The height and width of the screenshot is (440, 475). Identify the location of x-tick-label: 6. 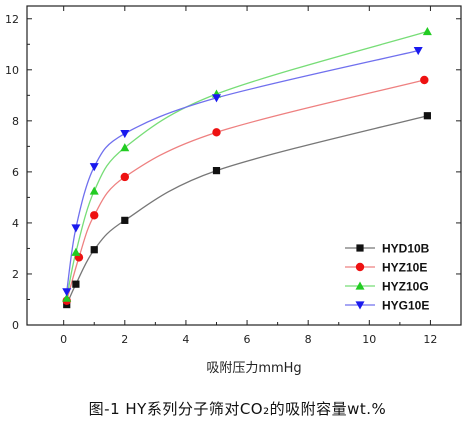
(247, 339).